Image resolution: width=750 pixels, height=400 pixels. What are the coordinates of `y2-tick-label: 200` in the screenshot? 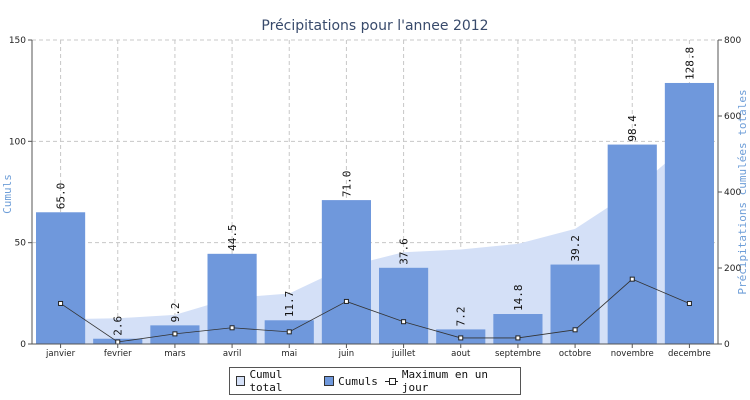 It's located at (732, 269).